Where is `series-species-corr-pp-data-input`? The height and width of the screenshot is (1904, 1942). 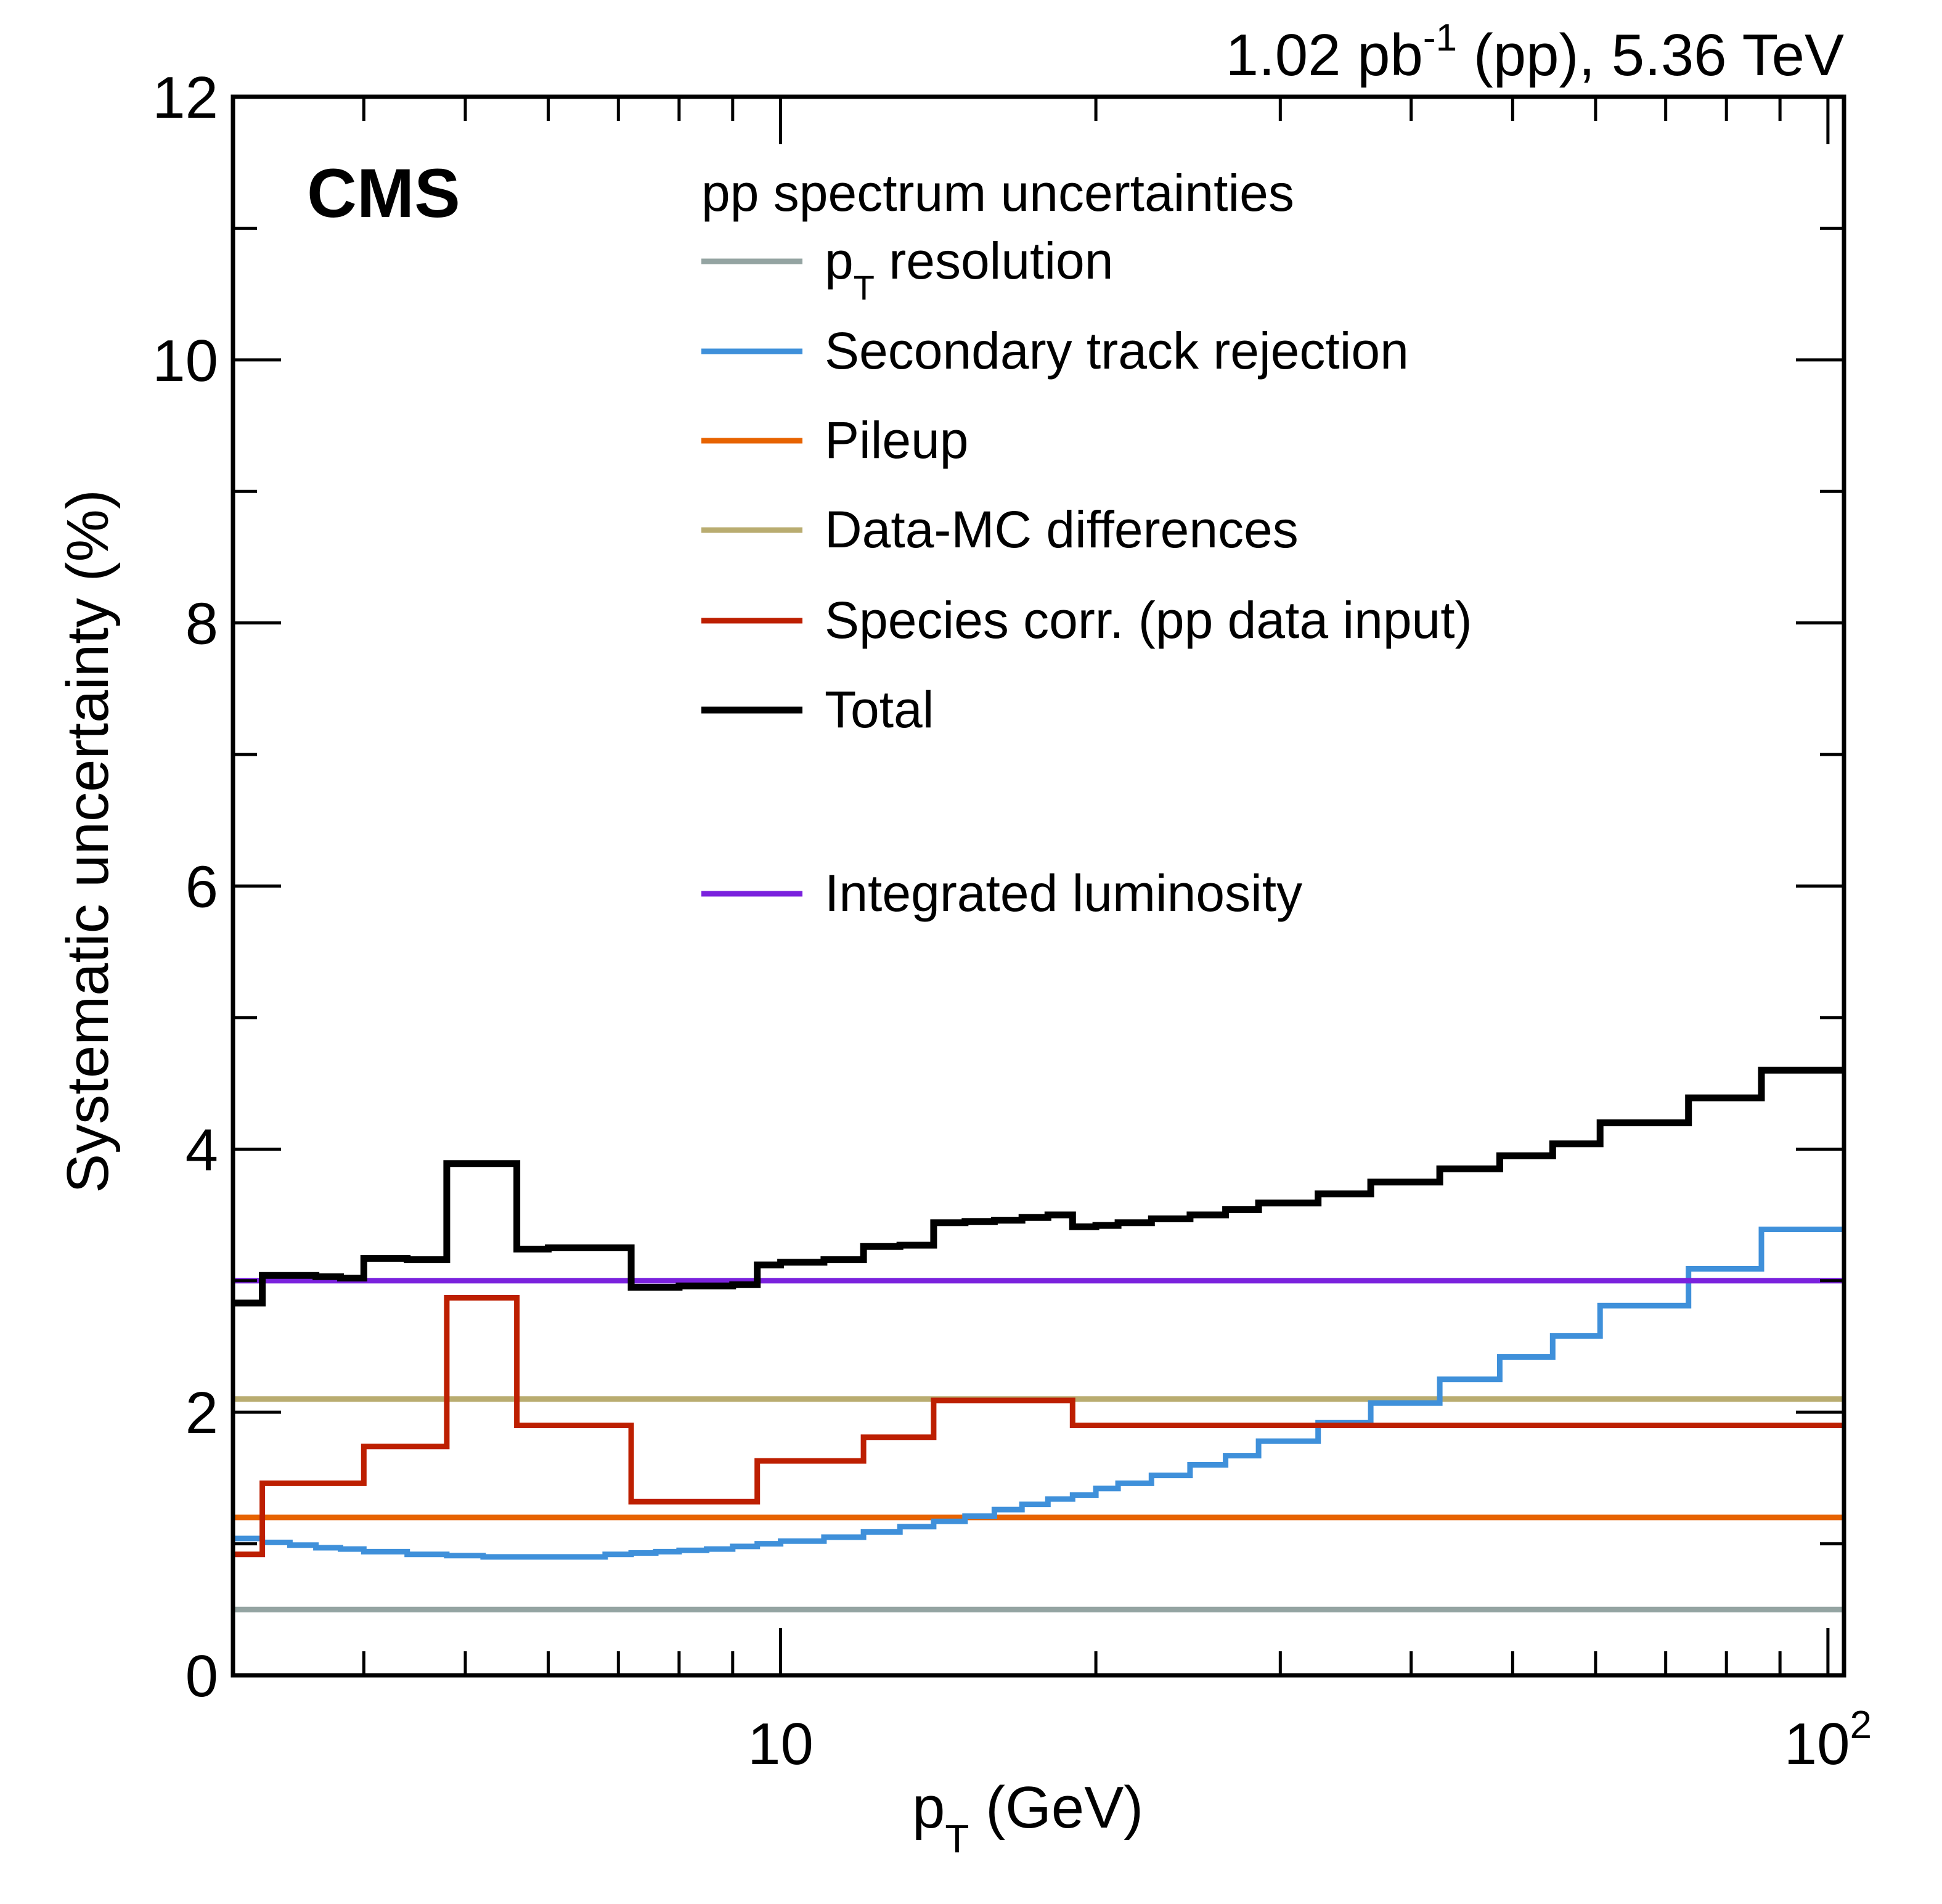
series-species-corr-pp-data-input is located at coordinates (1038, 1426).